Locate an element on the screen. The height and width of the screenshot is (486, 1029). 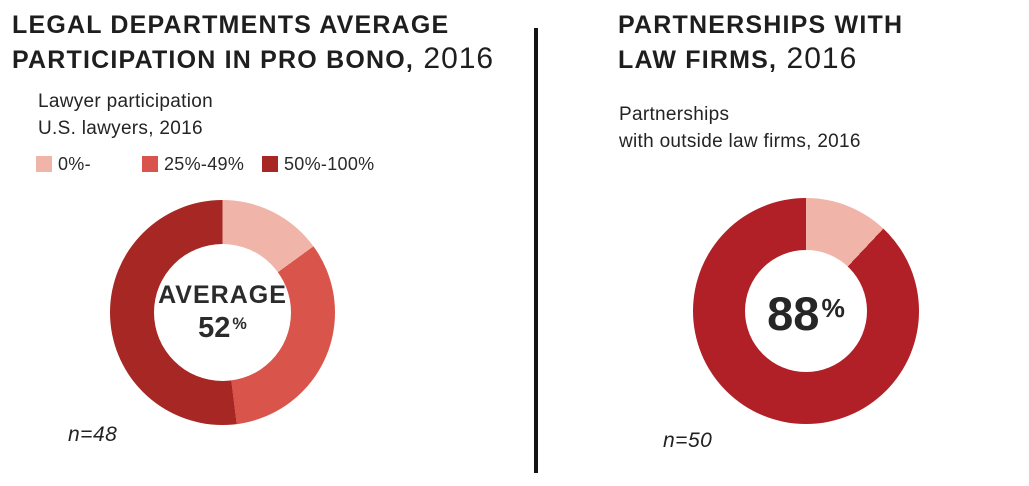
legend-swatch-darkred is located at coordinates (270, 164).